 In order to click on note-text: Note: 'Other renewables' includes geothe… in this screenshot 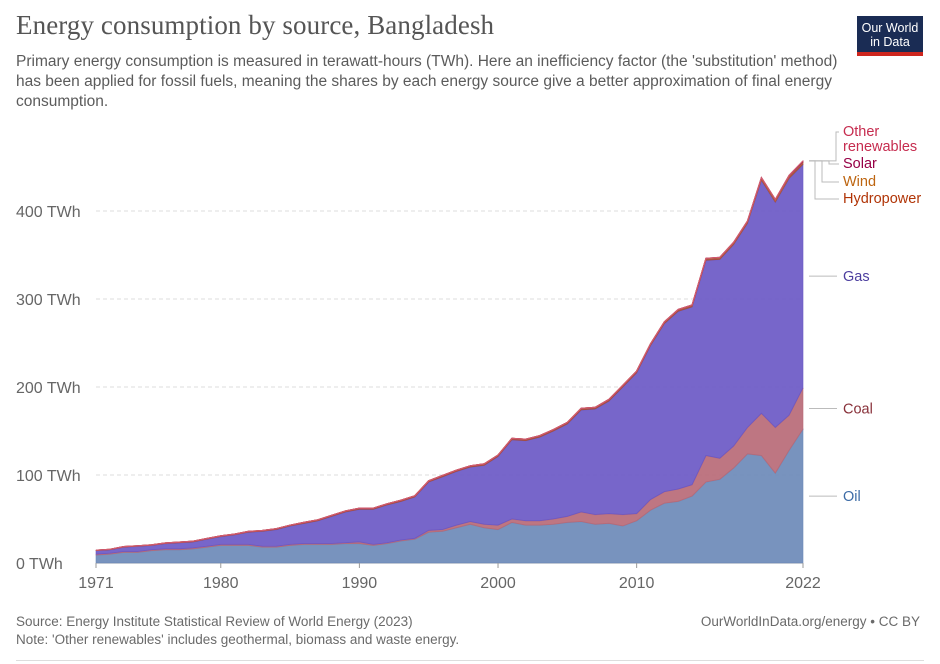, I will do `click(238, 639)`.